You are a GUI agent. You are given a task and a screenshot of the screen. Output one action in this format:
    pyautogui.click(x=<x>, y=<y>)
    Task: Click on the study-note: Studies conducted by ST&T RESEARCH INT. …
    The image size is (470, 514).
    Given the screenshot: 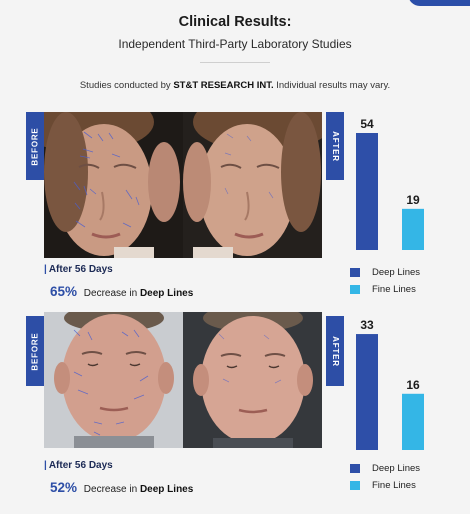 What is the action you would take?
    pyautogui.click(x=235, y=85)
    